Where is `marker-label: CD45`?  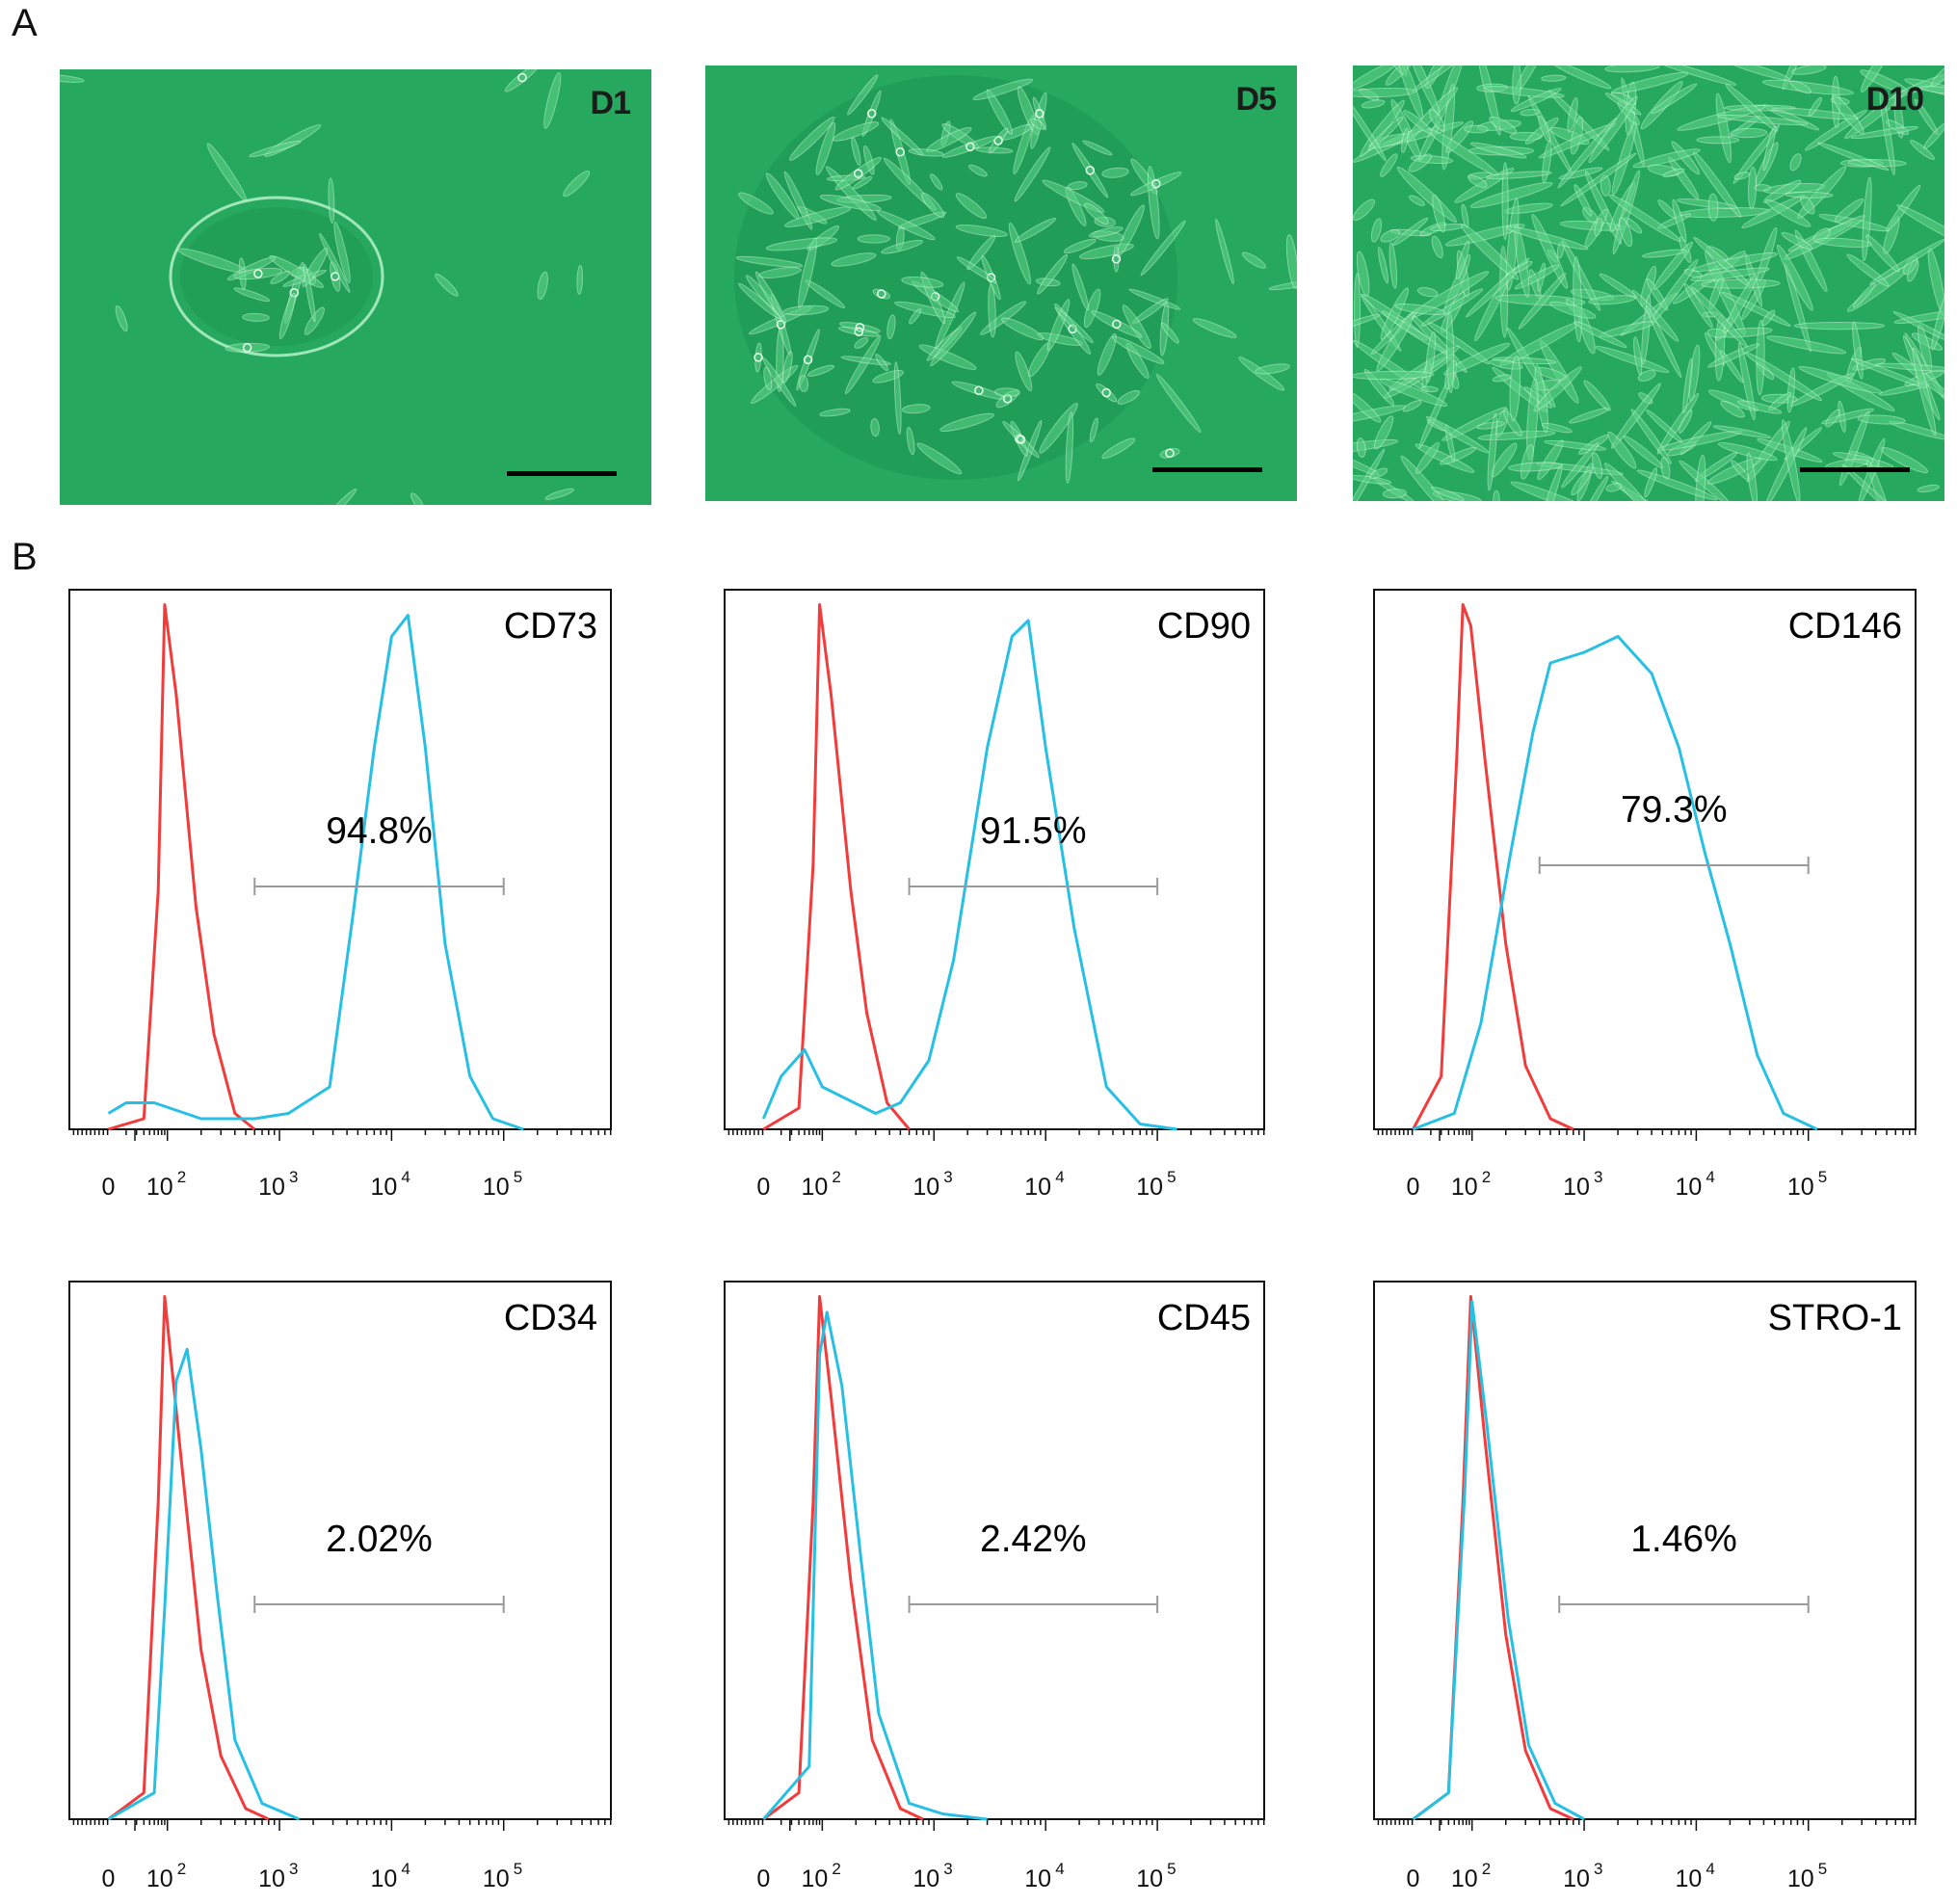 marker-label: CD45 is located at coordinates (1204, 1318).